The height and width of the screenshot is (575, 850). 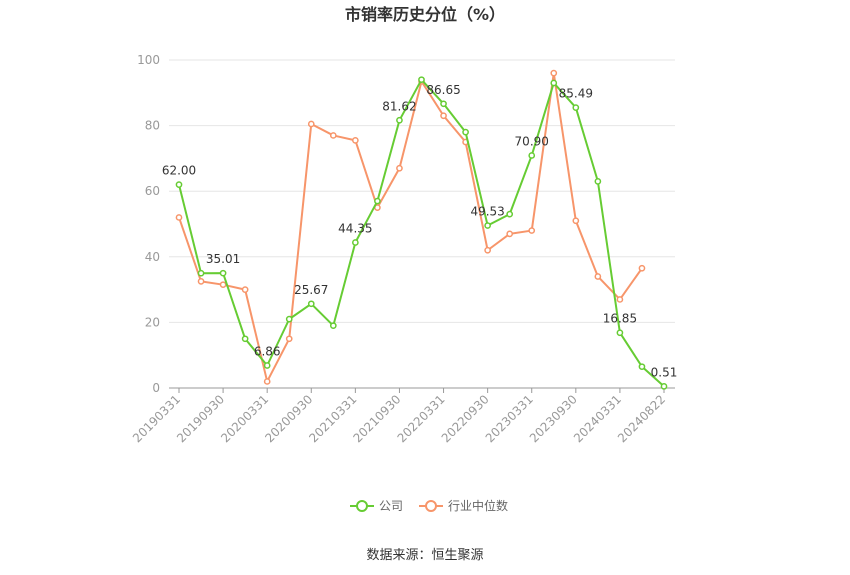 What do you see at coordinates (443, 90) in the screenshot?
I see `data-label: 86.65` at bounding box center [443, 90].